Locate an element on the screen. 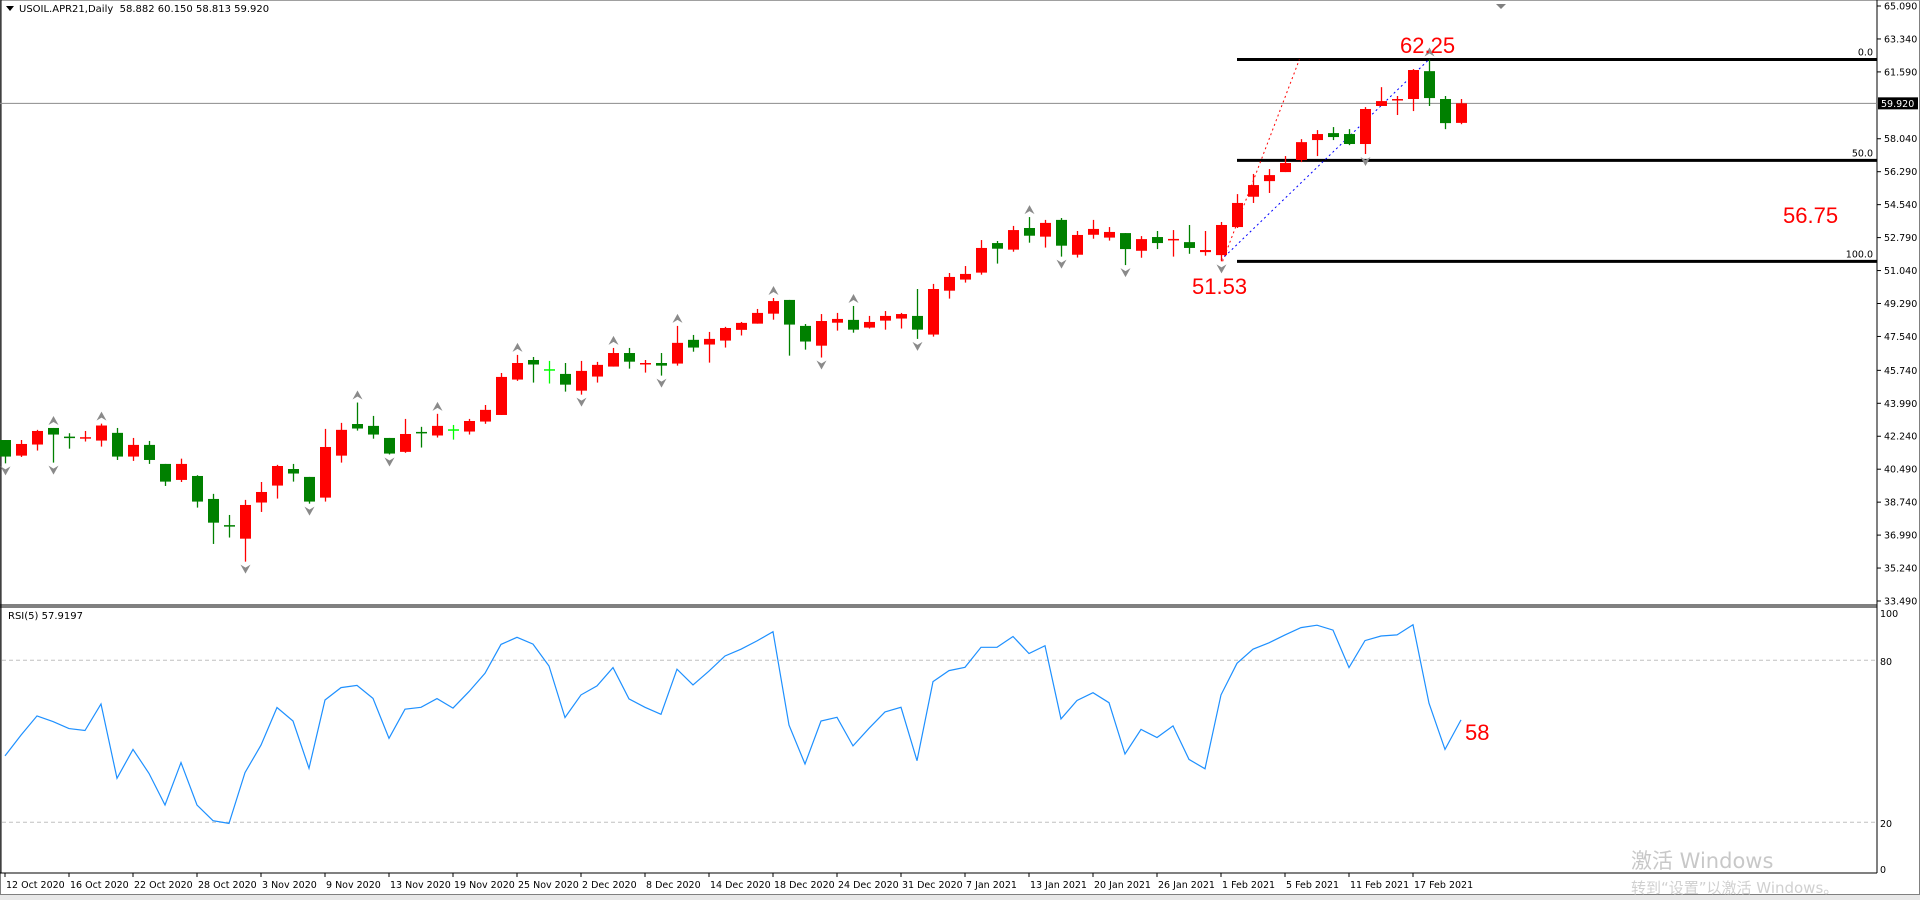 This screenshot has width=1920, height=900. date-tick-label: 12 Oct 2020 is located at coordinates (35, 885).